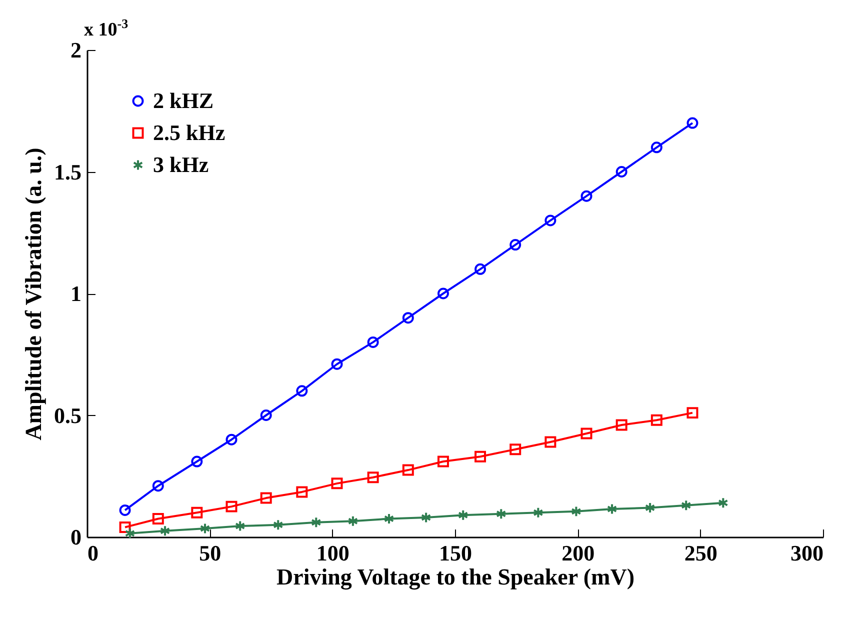 This screenshot has width=849, height=618. I want to click on x-tick-label: 250, so click(701, 553).